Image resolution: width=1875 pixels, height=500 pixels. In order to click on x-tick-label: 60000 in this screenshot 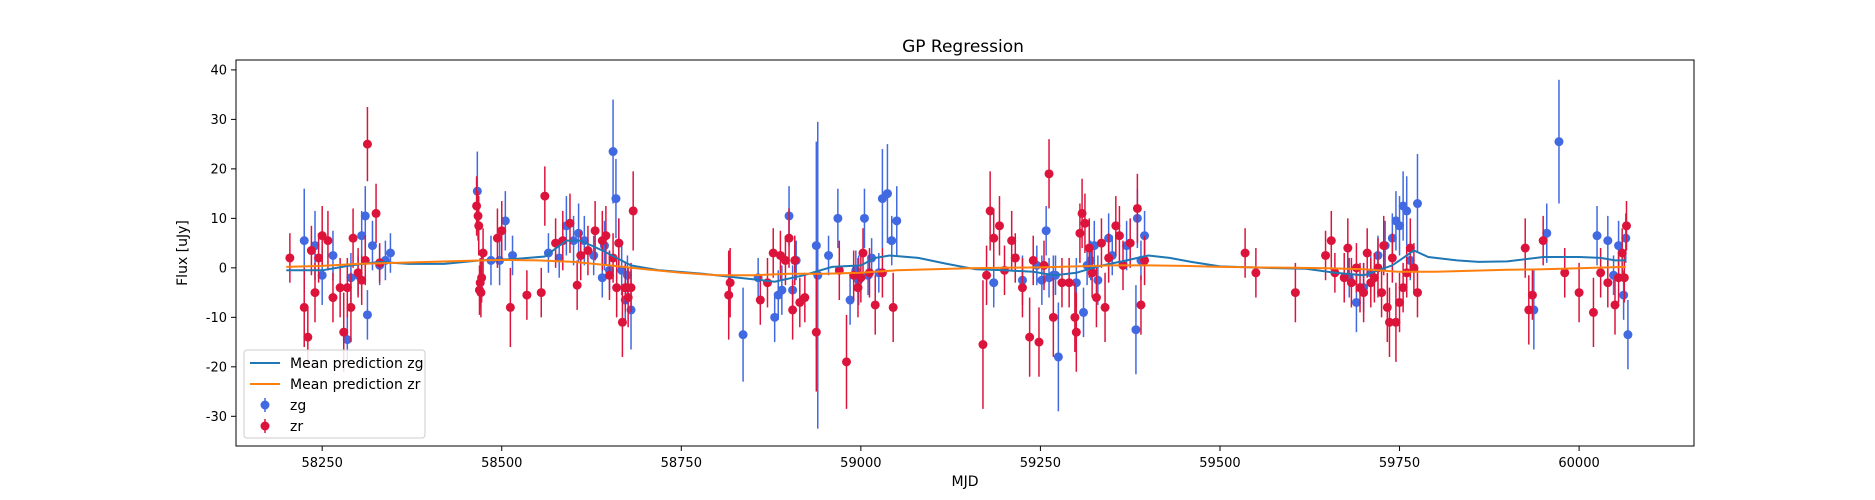, I will do `click(1578, 463)`.